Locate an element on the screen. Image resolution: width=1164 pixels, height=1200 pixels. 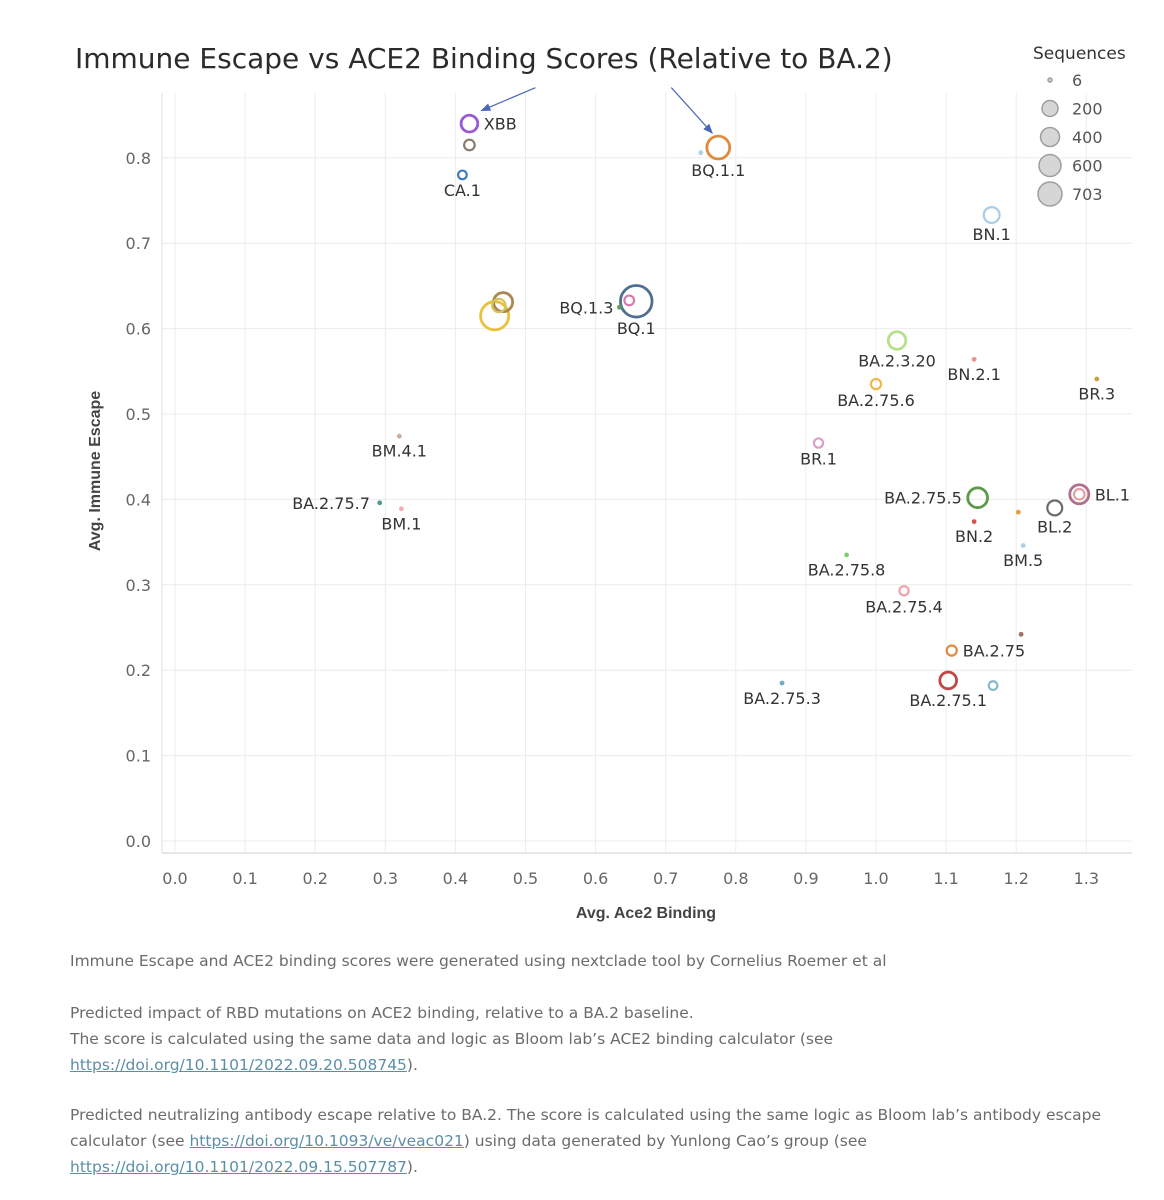
y-tick-label: 0.6 is located at coordinates (138, 329).